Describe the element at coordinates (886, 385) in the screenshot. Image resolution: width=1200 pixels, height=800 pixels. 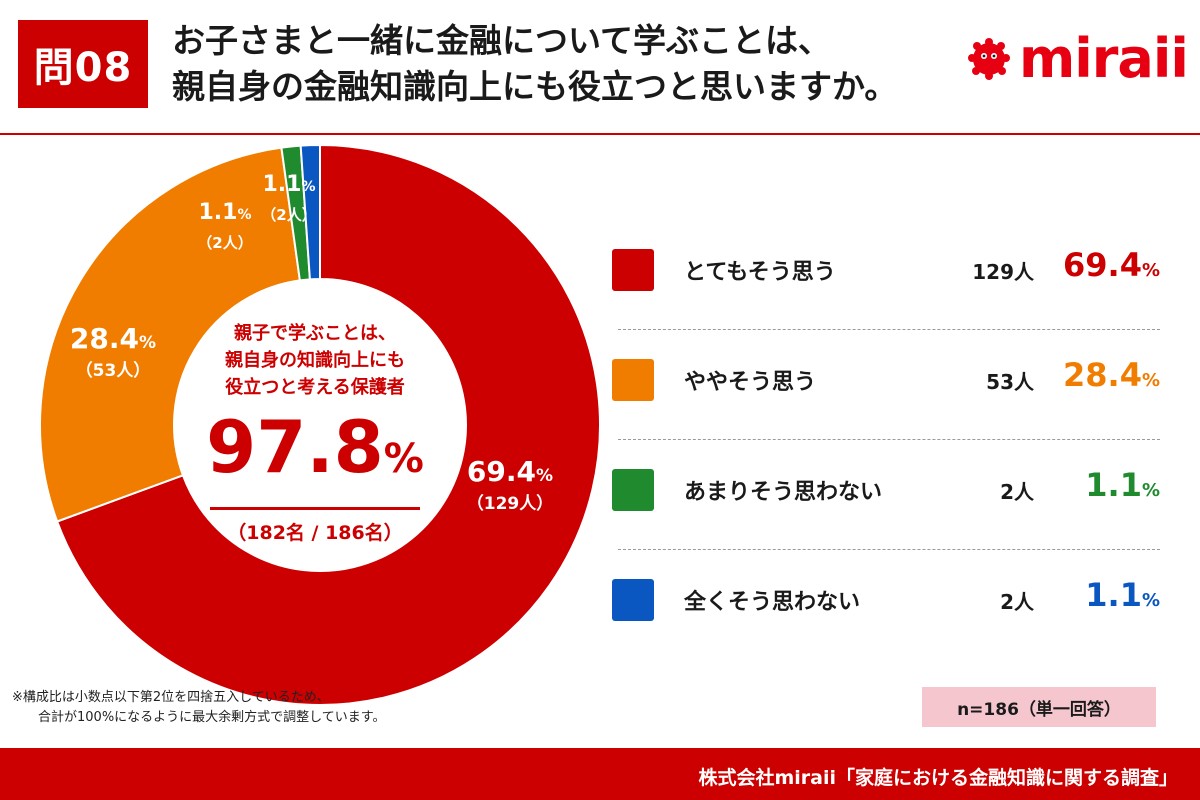
I see `legend-item-1: ややそう思う 53人 28.4%` at that location.